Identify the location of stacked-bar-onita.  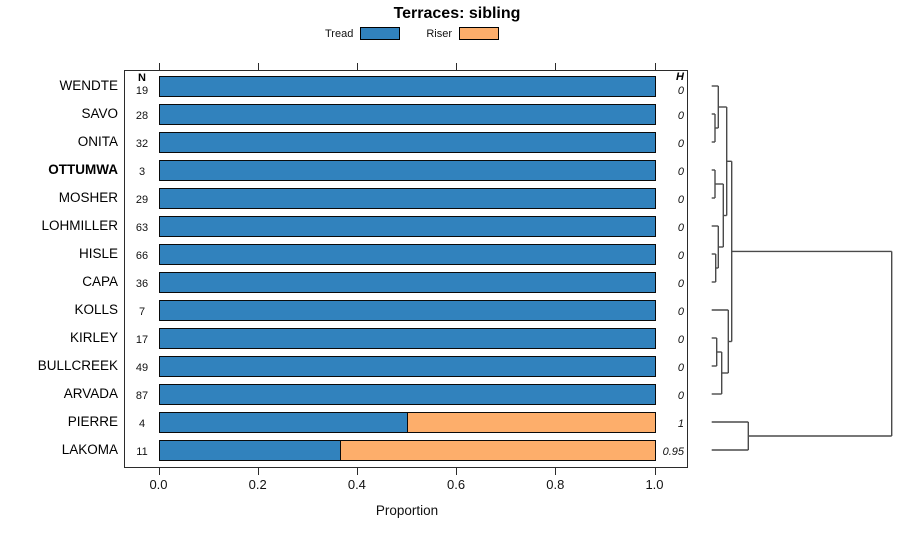
(407, 142).